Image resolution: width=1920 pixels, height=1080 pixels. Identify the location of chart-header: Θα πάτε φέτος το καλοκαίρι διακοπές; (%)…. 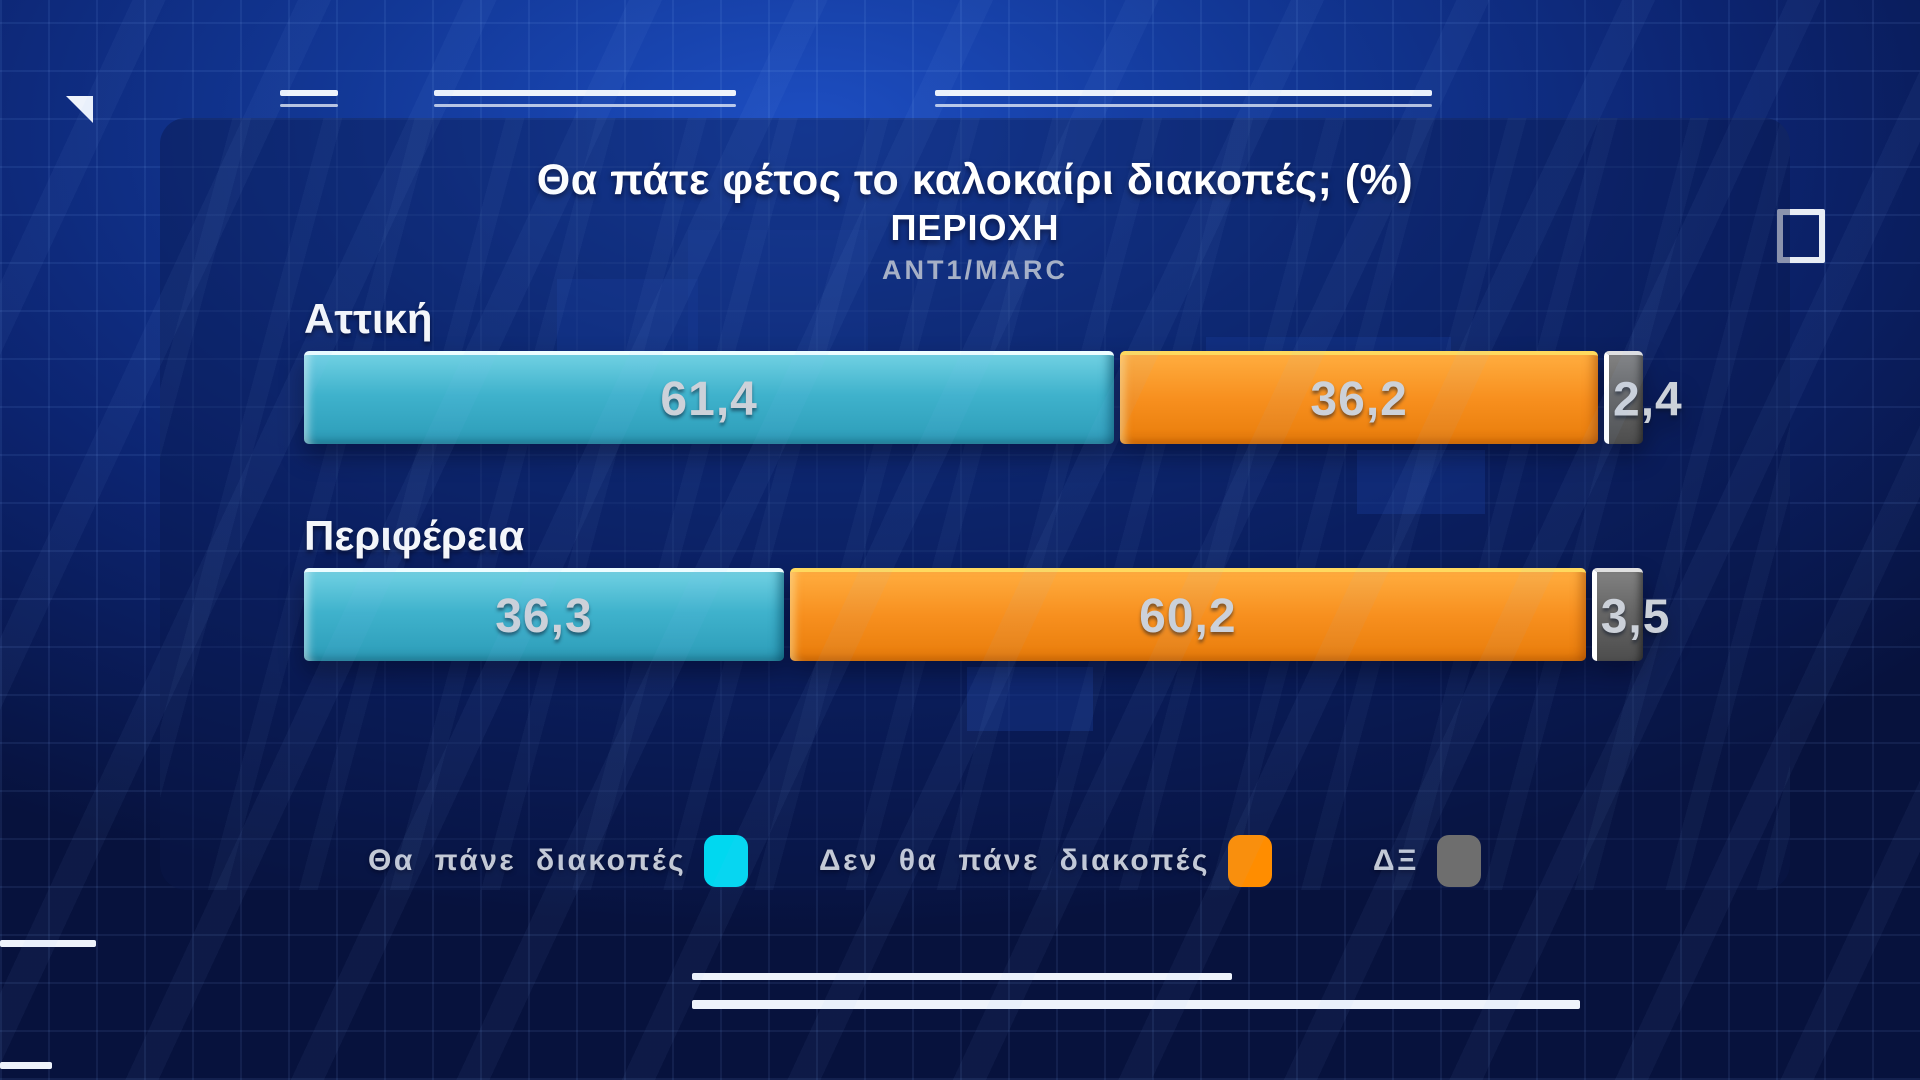
(975, 221).